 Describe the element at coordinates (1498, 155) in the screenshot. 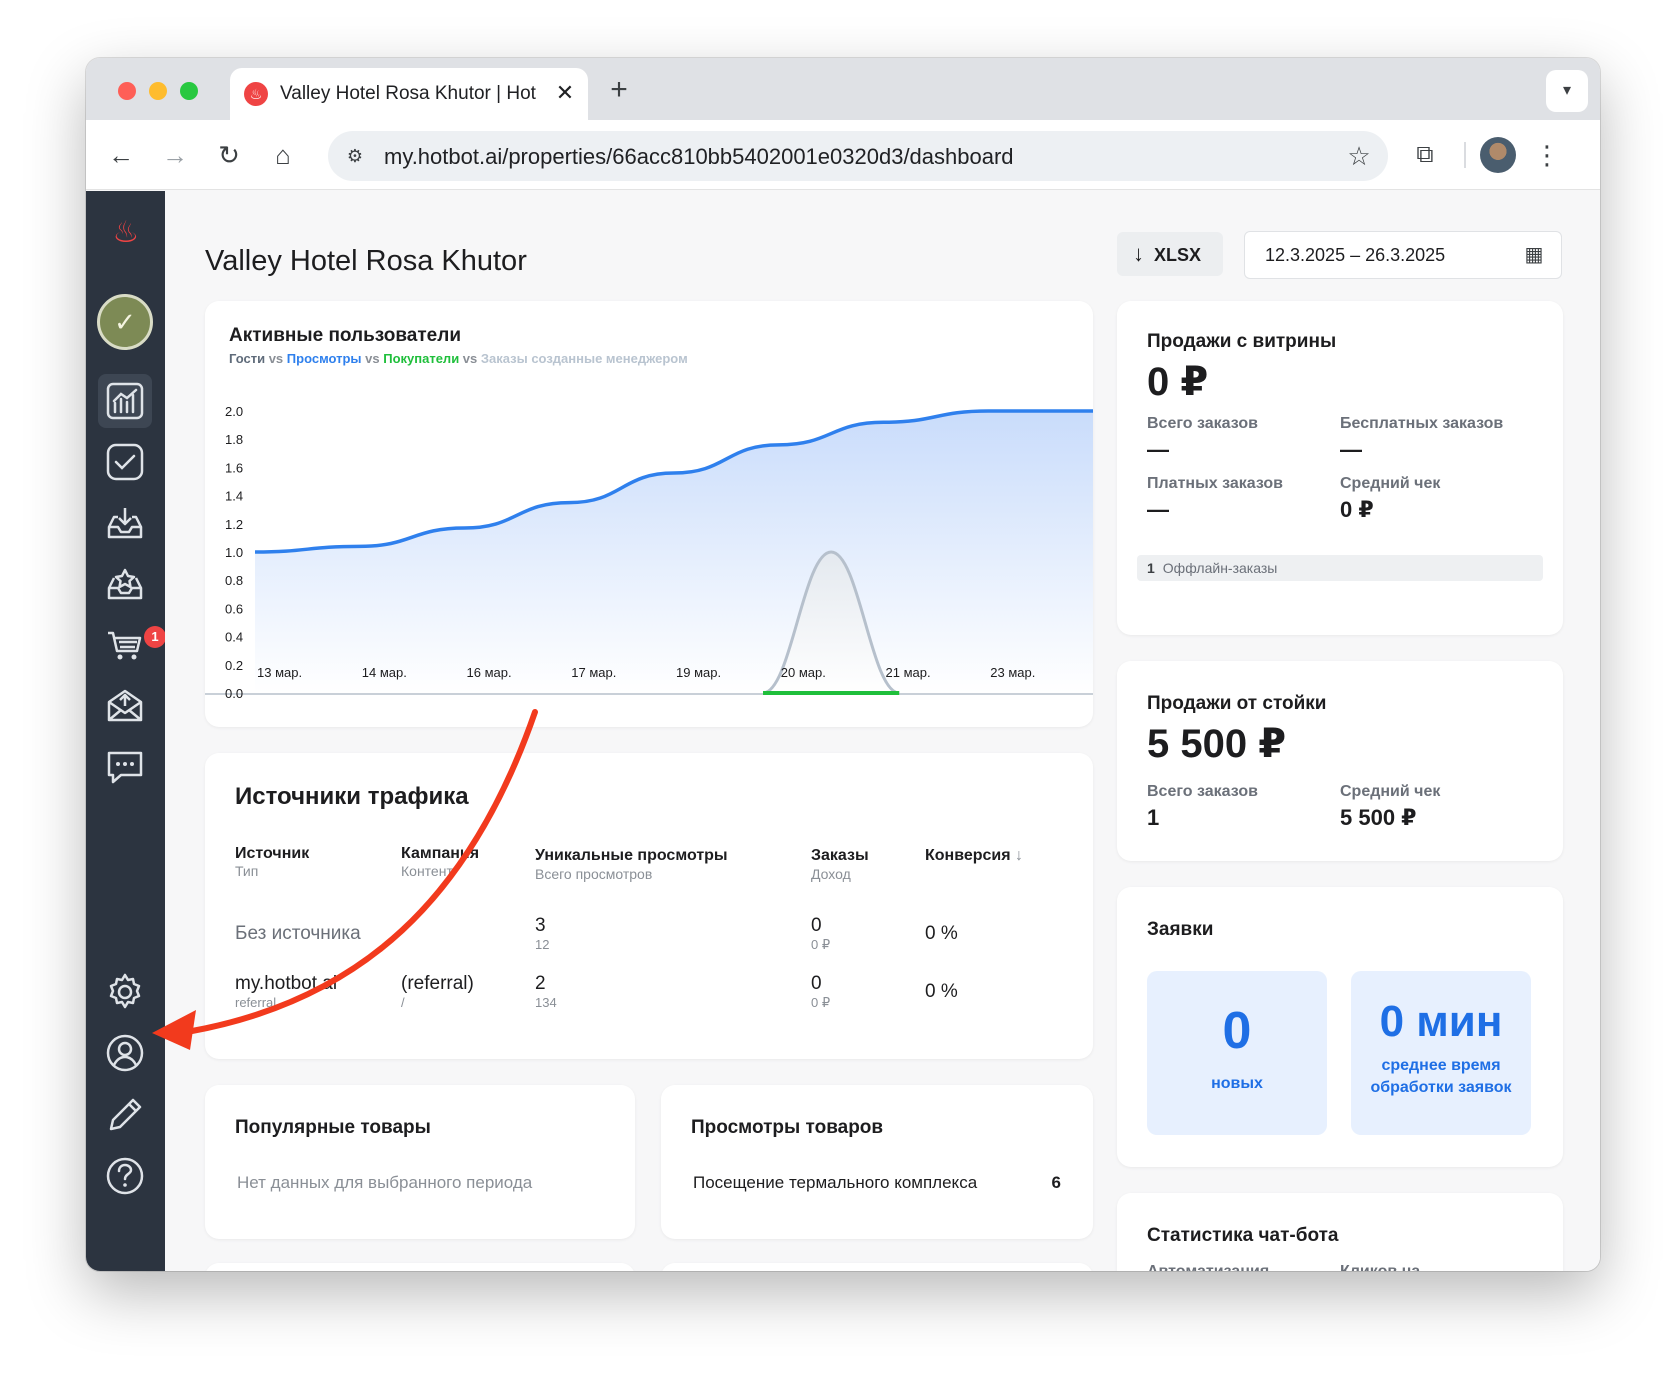

I see `profile-avatar` at that location.